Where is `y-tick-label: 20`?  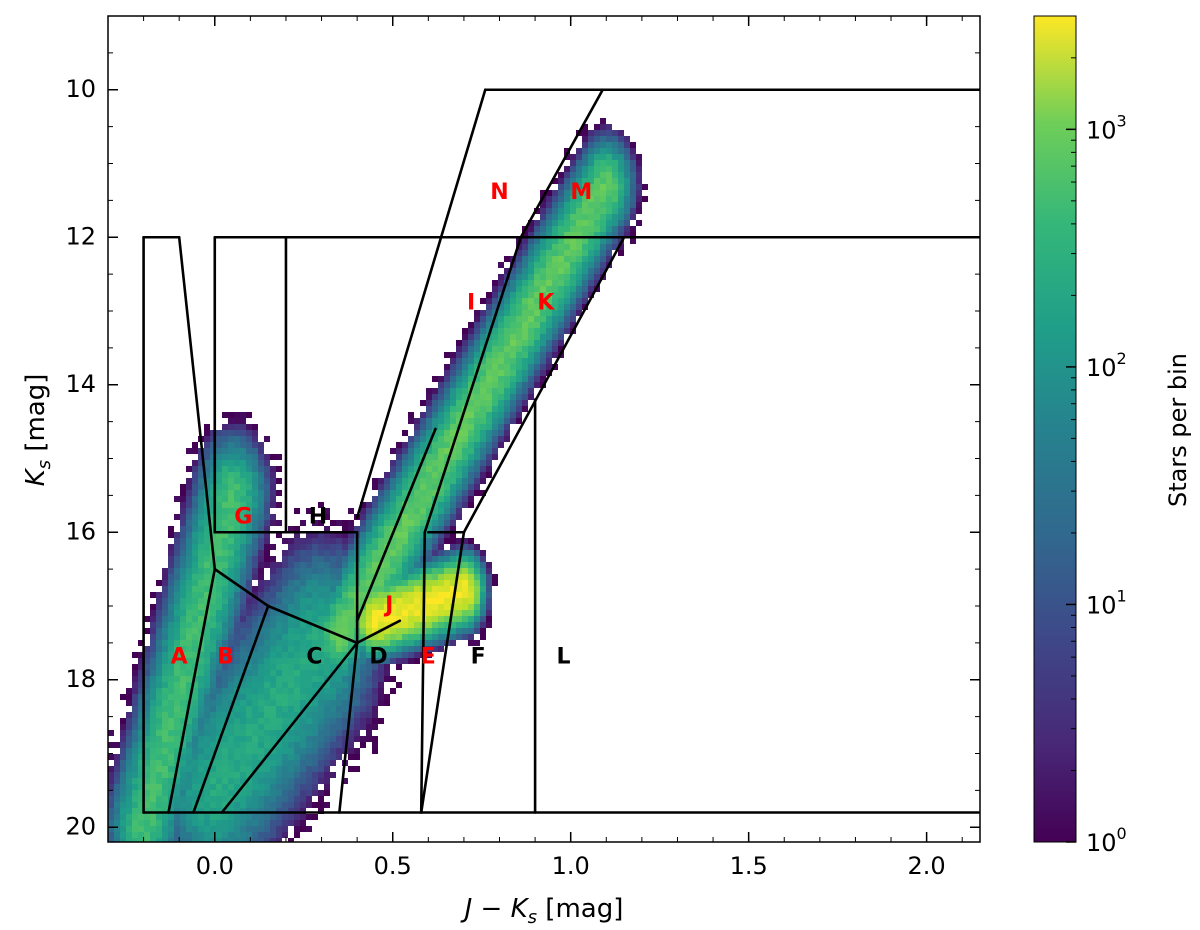
y-tick-label: 20 is located at coordinates (80, 826).